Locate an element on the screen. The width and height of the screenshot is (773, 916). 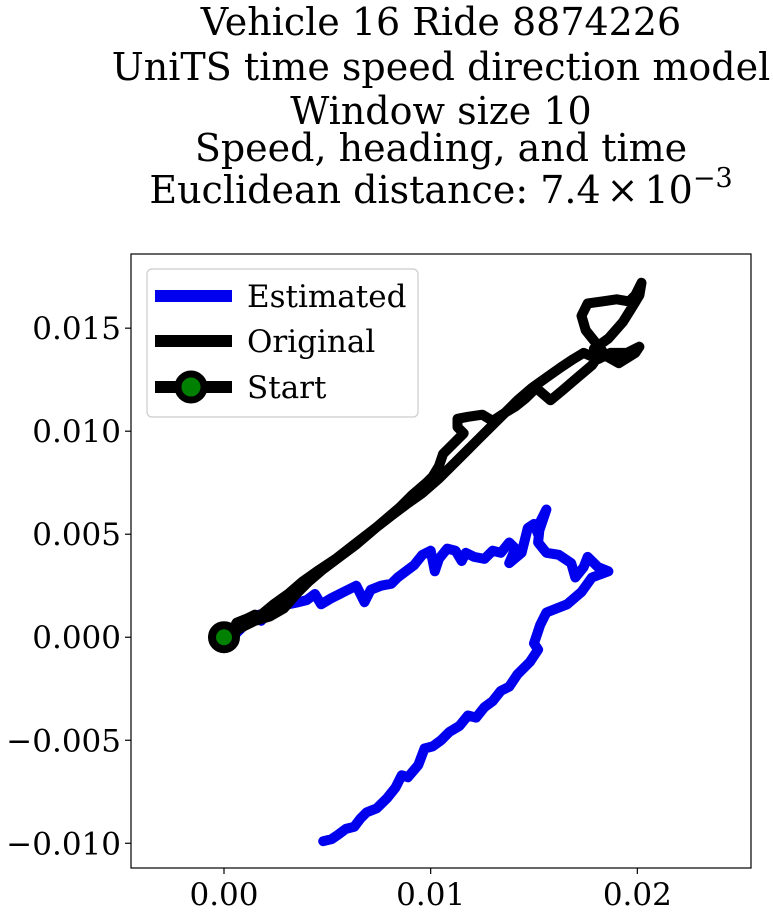
y-tick-label: 0.010 is located at coordinates (76, 432).